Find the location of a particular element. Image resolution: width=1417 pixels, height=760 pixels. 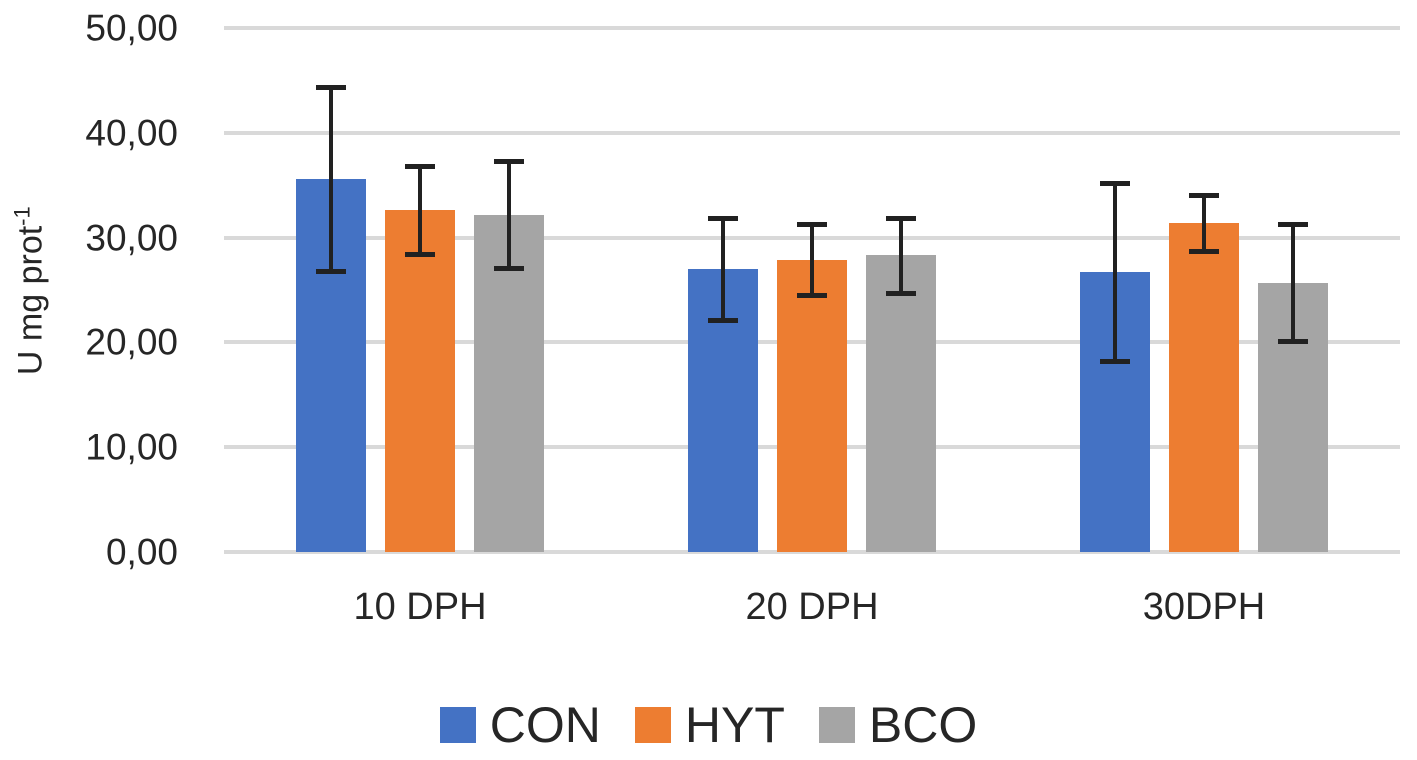

error-bar-con-10dph is located at coordinates (331, 179).